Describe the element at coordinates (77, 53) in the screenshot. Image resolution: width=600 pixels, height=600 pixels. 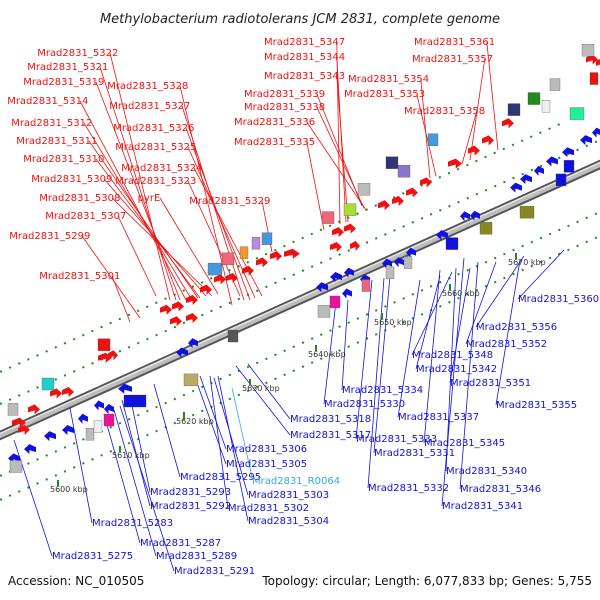
I see `forward-gene-label: Mrad2831_5322` at that location.